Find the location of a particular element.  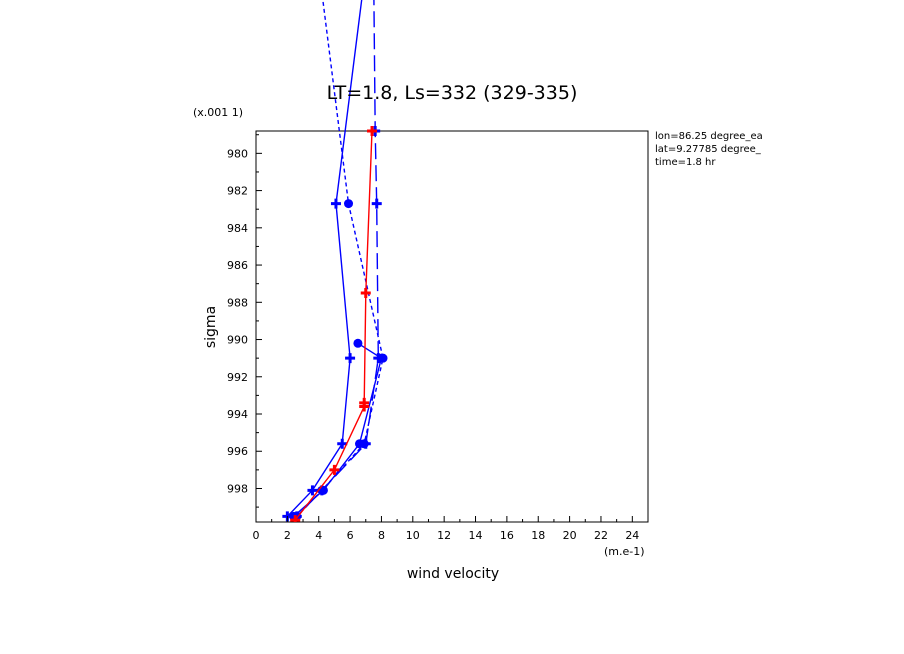

x-tick-label: 16 is located at coordinates (507, 535).